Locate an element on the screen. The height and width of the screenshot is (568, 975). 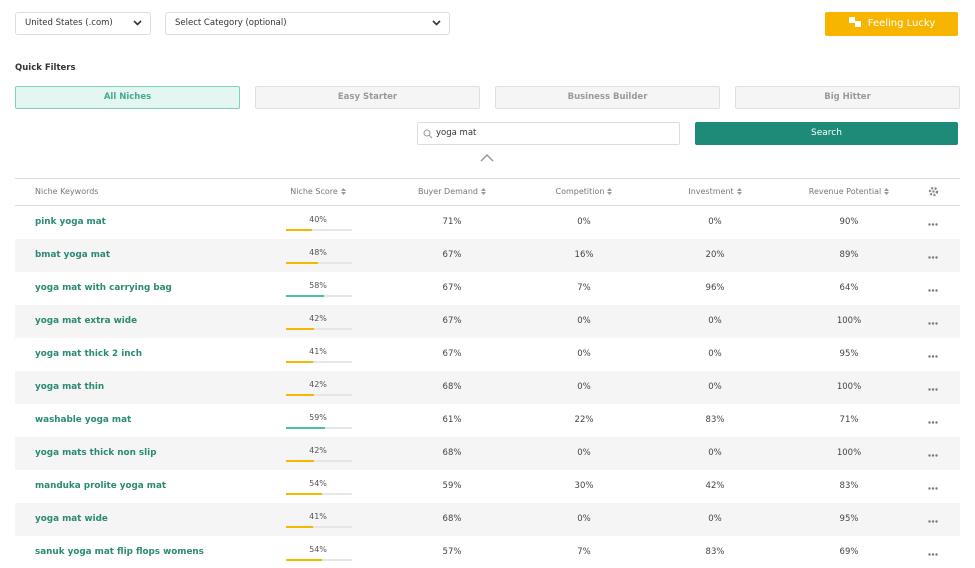
keyword-link: pink yoga mat is located at coordinates (70, 222).